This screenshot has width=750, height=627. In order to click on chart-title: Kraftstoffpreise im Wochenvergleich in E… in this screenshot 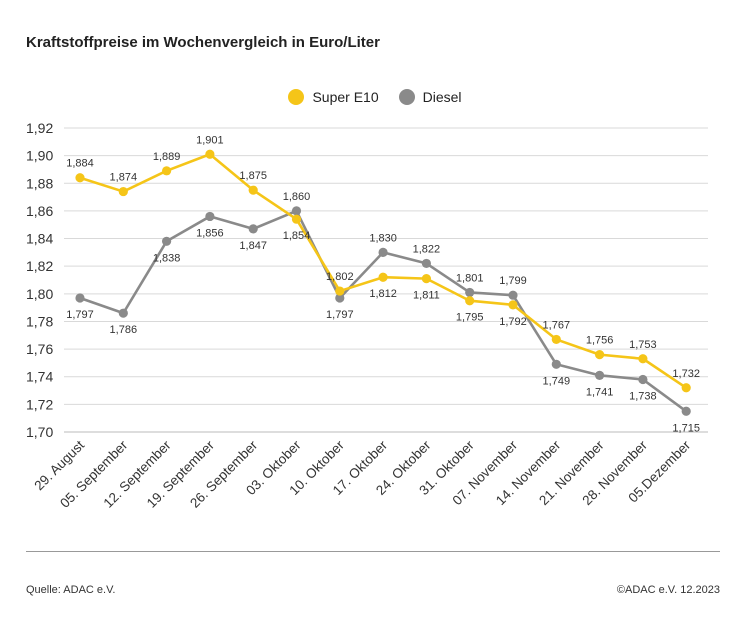, I will do `click(203, 42)`.